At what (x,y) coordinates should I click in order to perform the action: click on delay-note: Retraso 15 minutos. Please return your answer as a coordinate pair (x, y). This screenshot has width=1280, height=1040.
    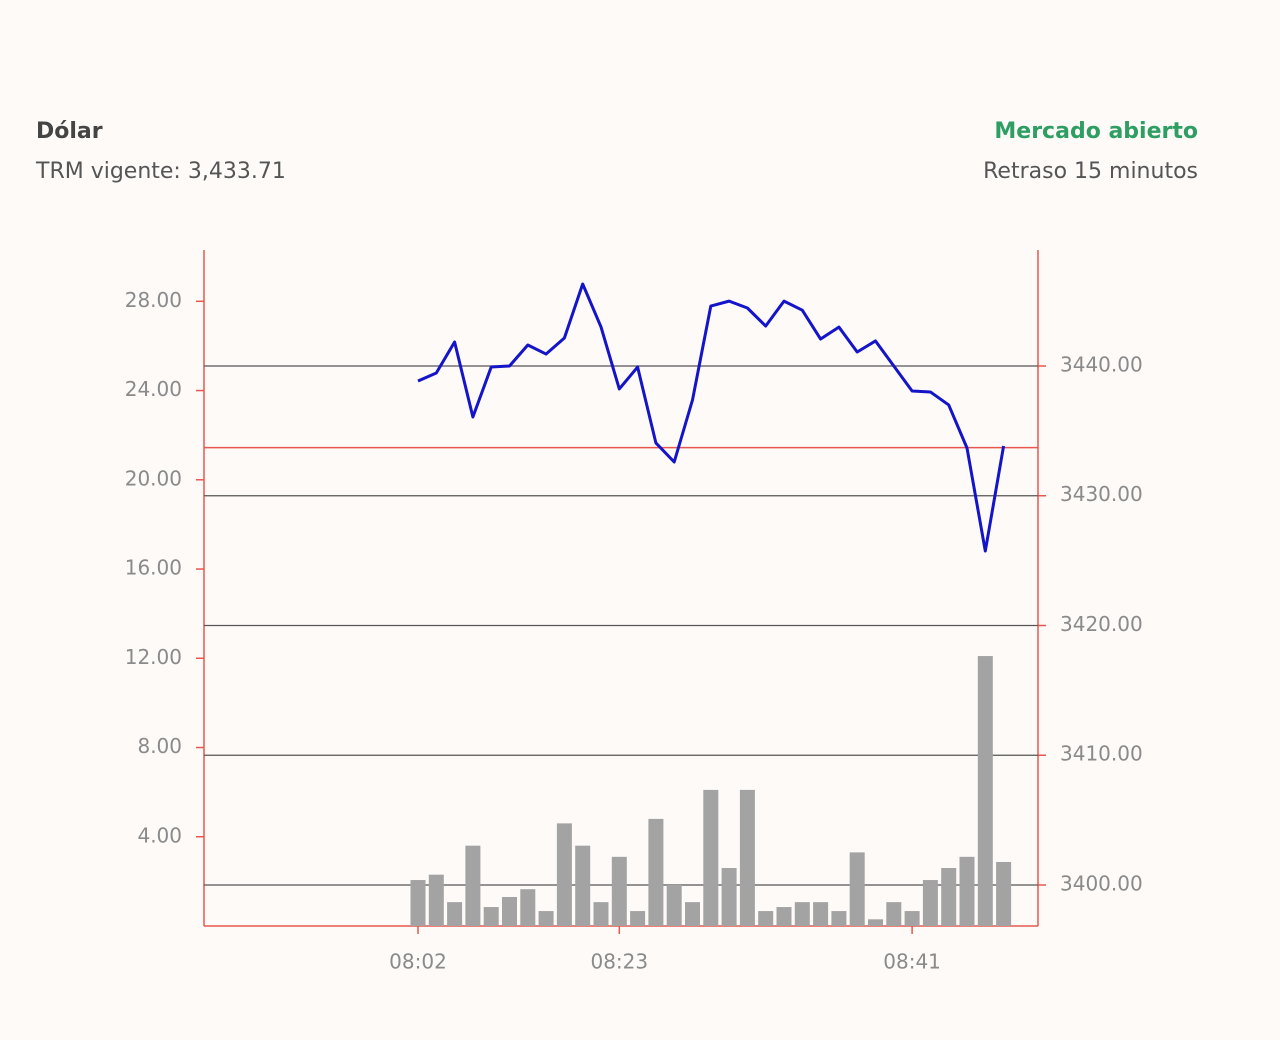
    Looking at the image, I should click on (1090, 171).